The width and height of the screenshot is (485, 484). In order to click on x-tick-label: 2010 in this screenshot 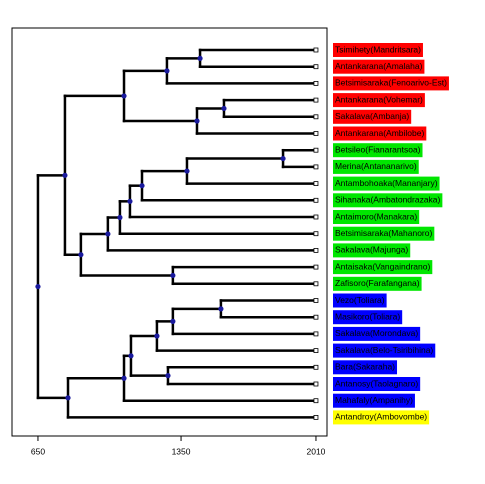, I will do `click(316, 451)`.